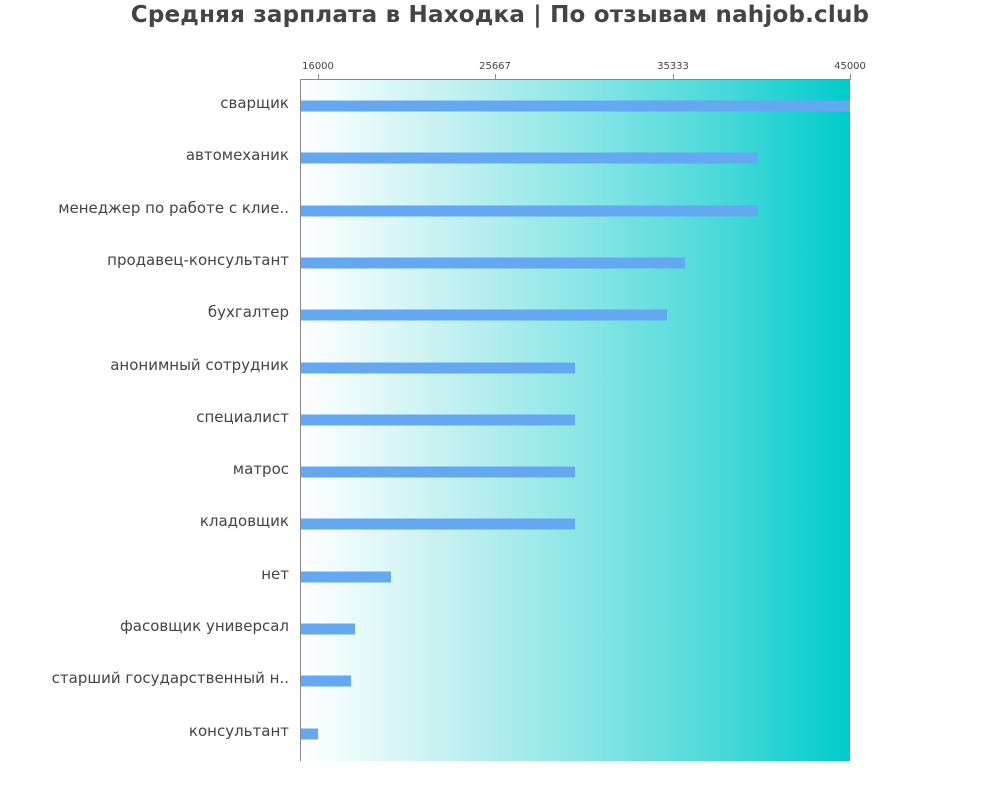 The image size is (1000, 800). Describe the element at coordinates (300, 420) in the screenshot. I see `y-axis-line` at that location.